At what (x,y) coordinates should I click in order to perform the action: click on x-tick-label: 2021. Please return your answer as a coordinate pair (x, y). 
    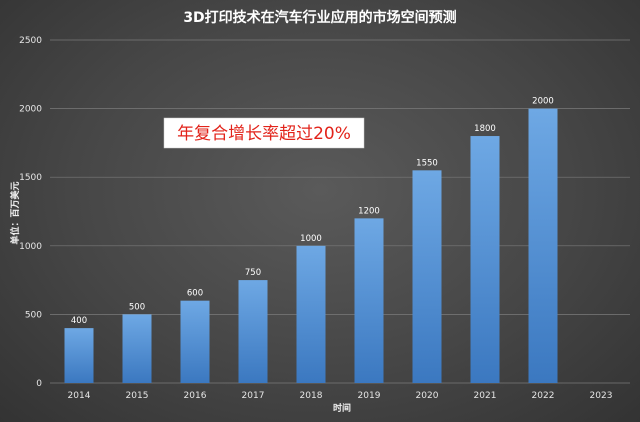
    Looking at the image, I should click on (485, 396).